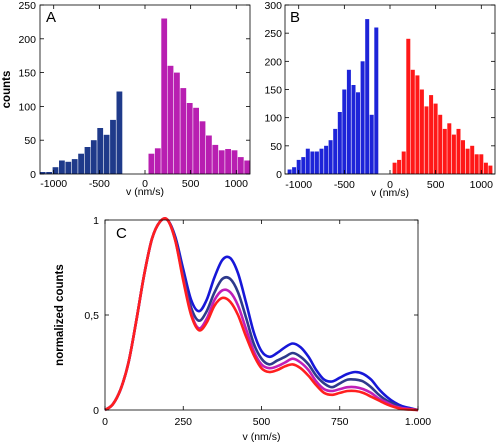  What do you see at coordinates (183, 422) in the screenshot?
I see `x-tick-label: 250` at bounding box center [183, 422].